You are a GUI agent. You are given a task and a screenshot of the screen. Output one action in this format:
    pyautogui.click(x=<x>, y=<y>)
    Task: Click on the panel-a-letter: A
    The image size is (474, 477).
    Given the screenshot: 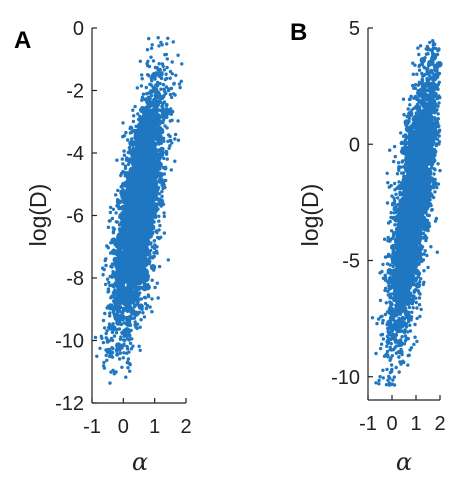 What is the action you would take?
    pyautogui.click(x=22, y=40)
    